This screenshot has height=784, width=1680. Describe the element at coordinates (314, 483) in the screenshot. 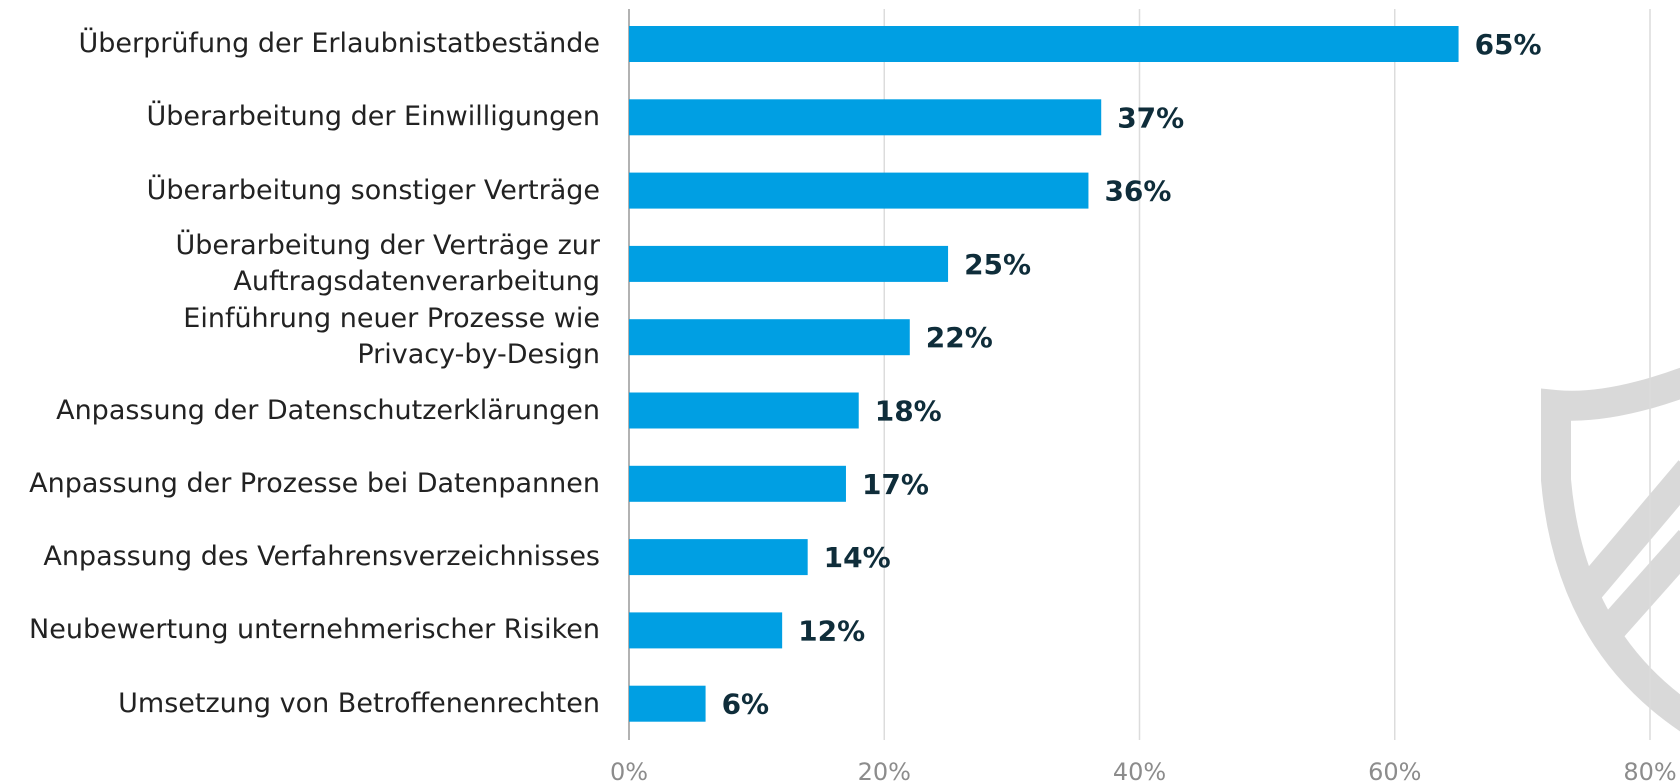

I see `category-label: Anpassung der Prozesse bei Datenpannen` at that location.